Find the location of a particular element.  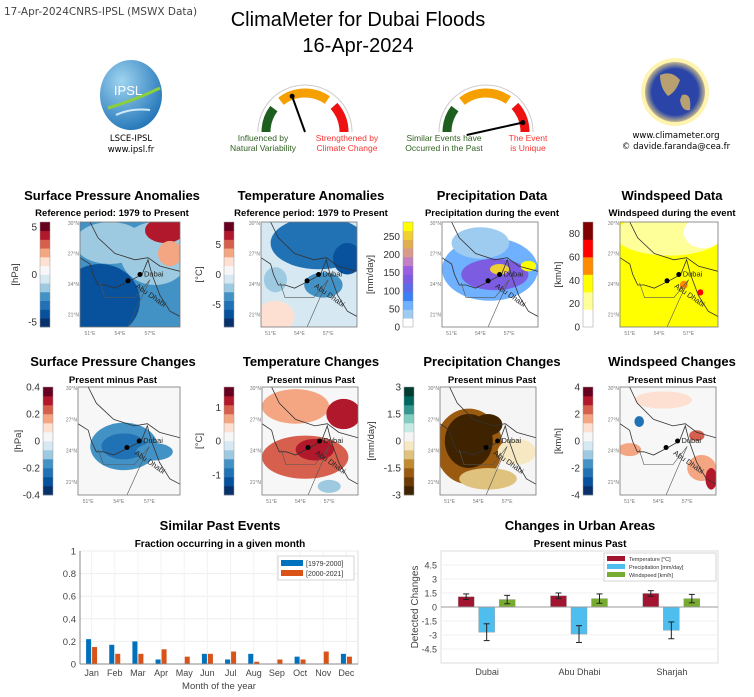

y-tick-label: 0.2 is located at coordinates (69, 642).